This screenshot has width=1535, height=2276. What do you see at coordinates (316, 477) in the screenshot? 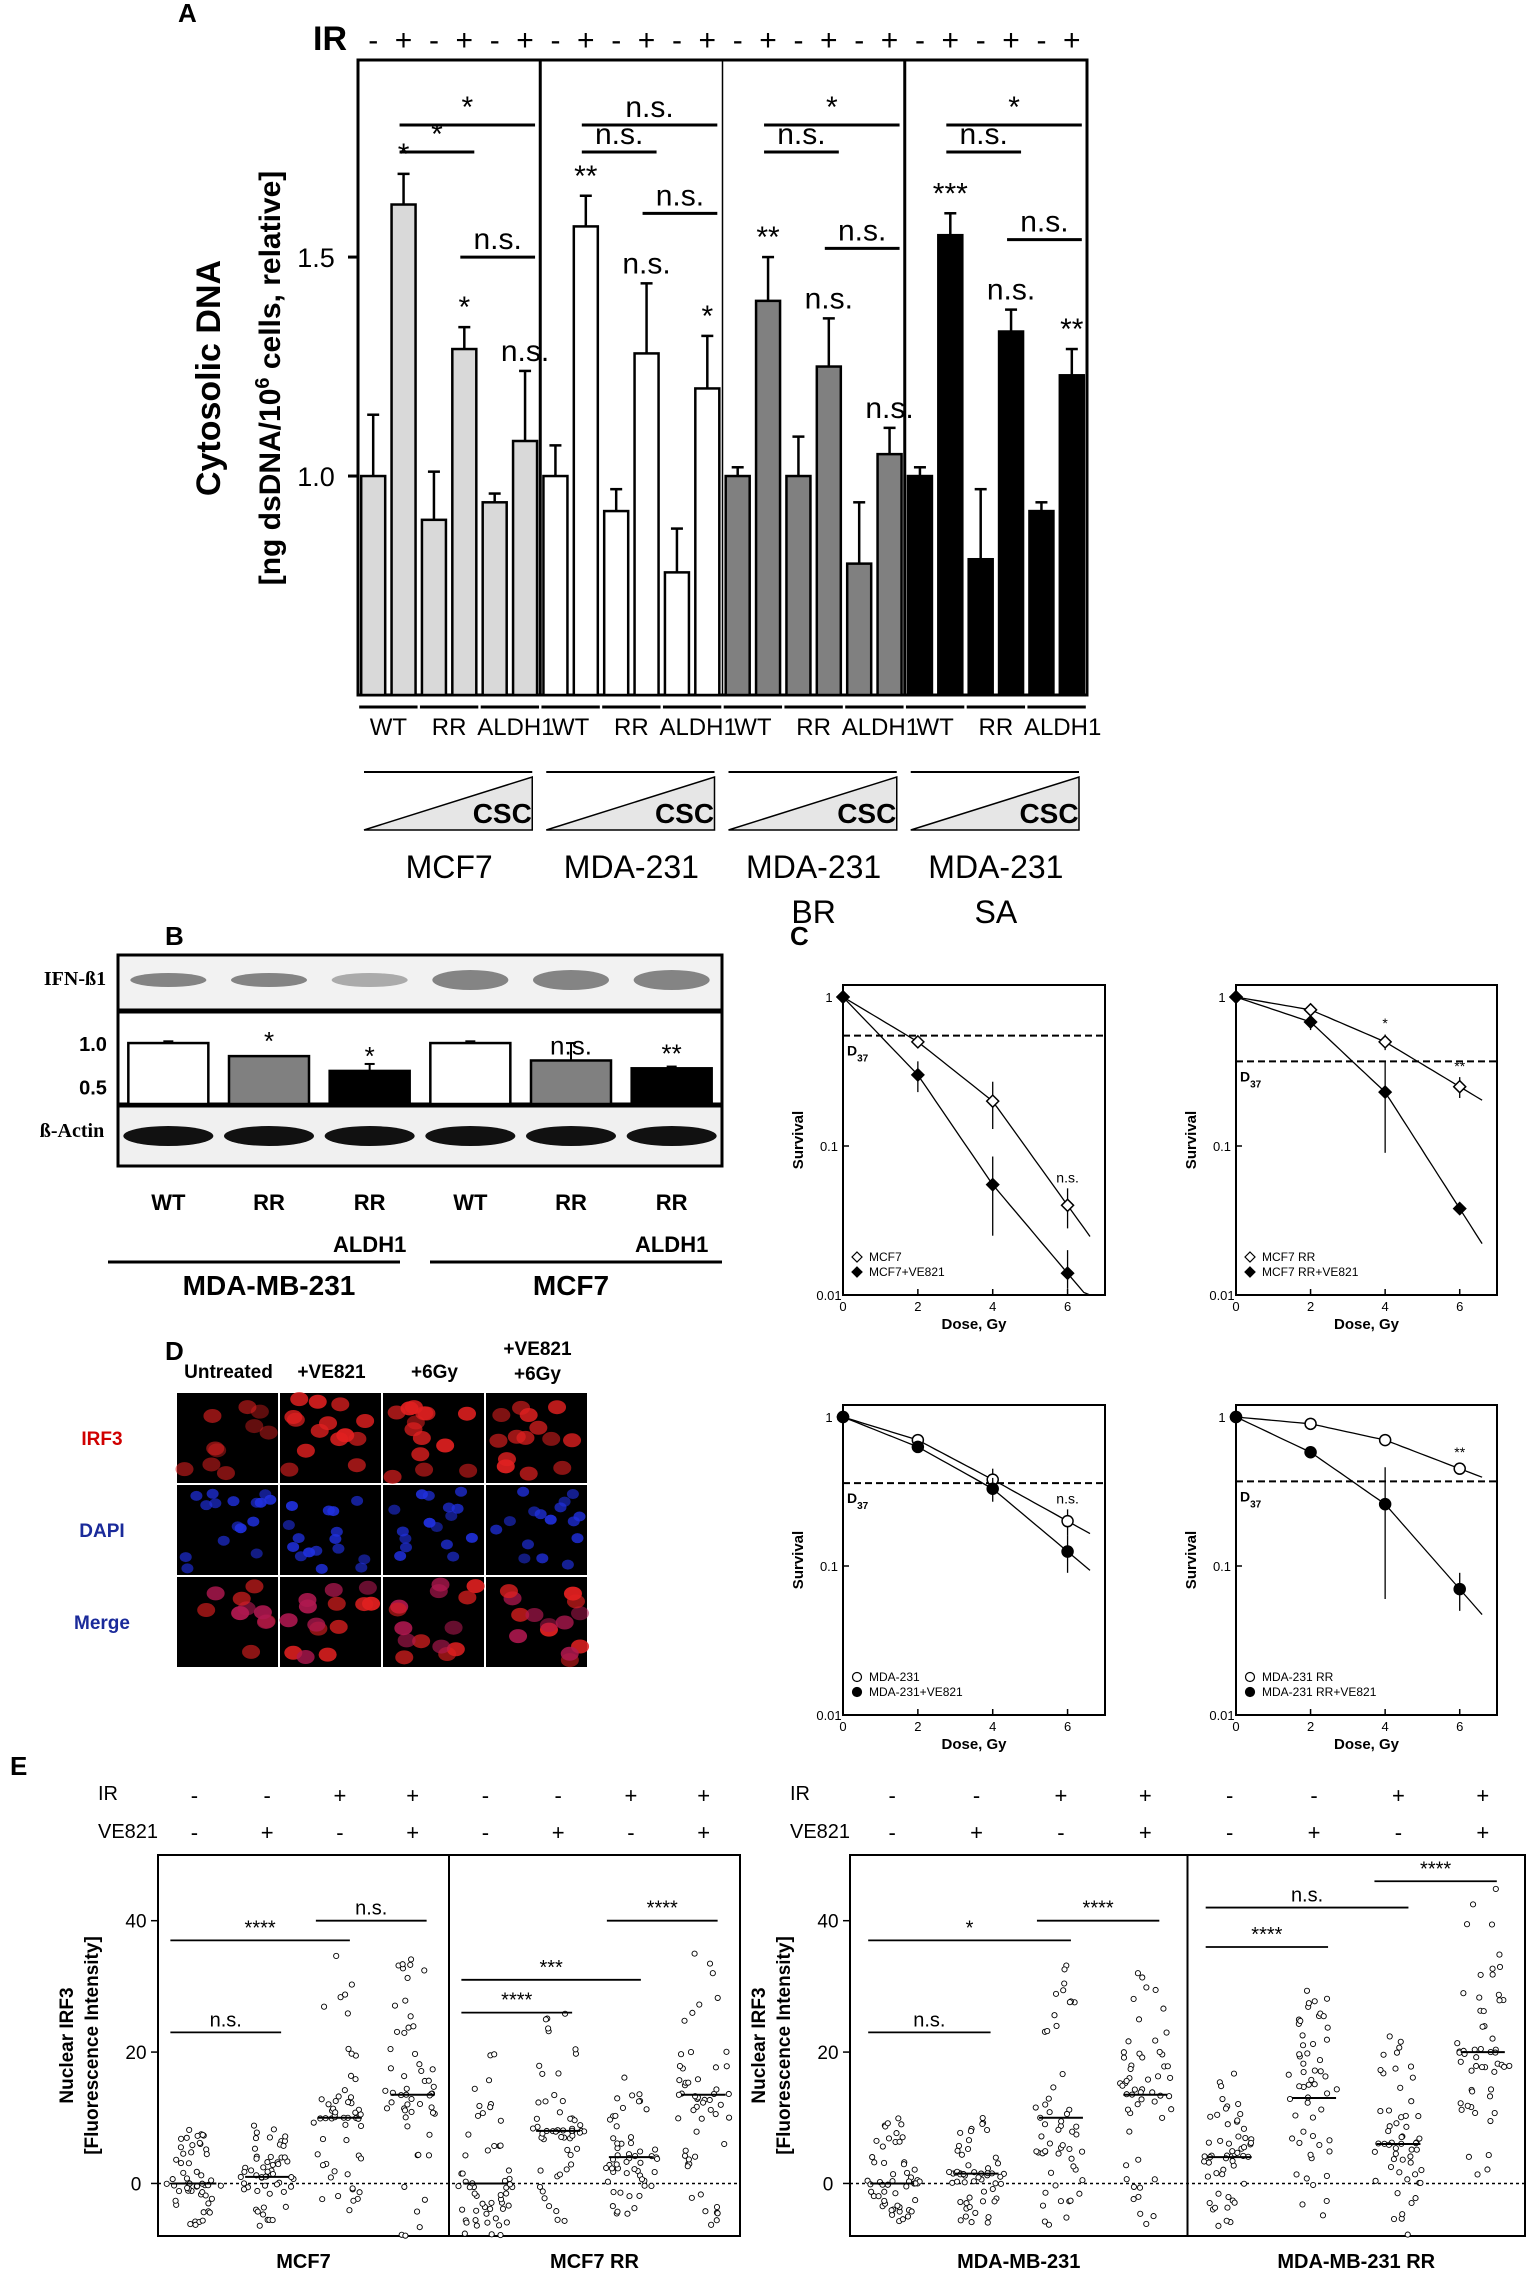
I see `y-tick-label: 1.0` at bounding box center [316, 477].